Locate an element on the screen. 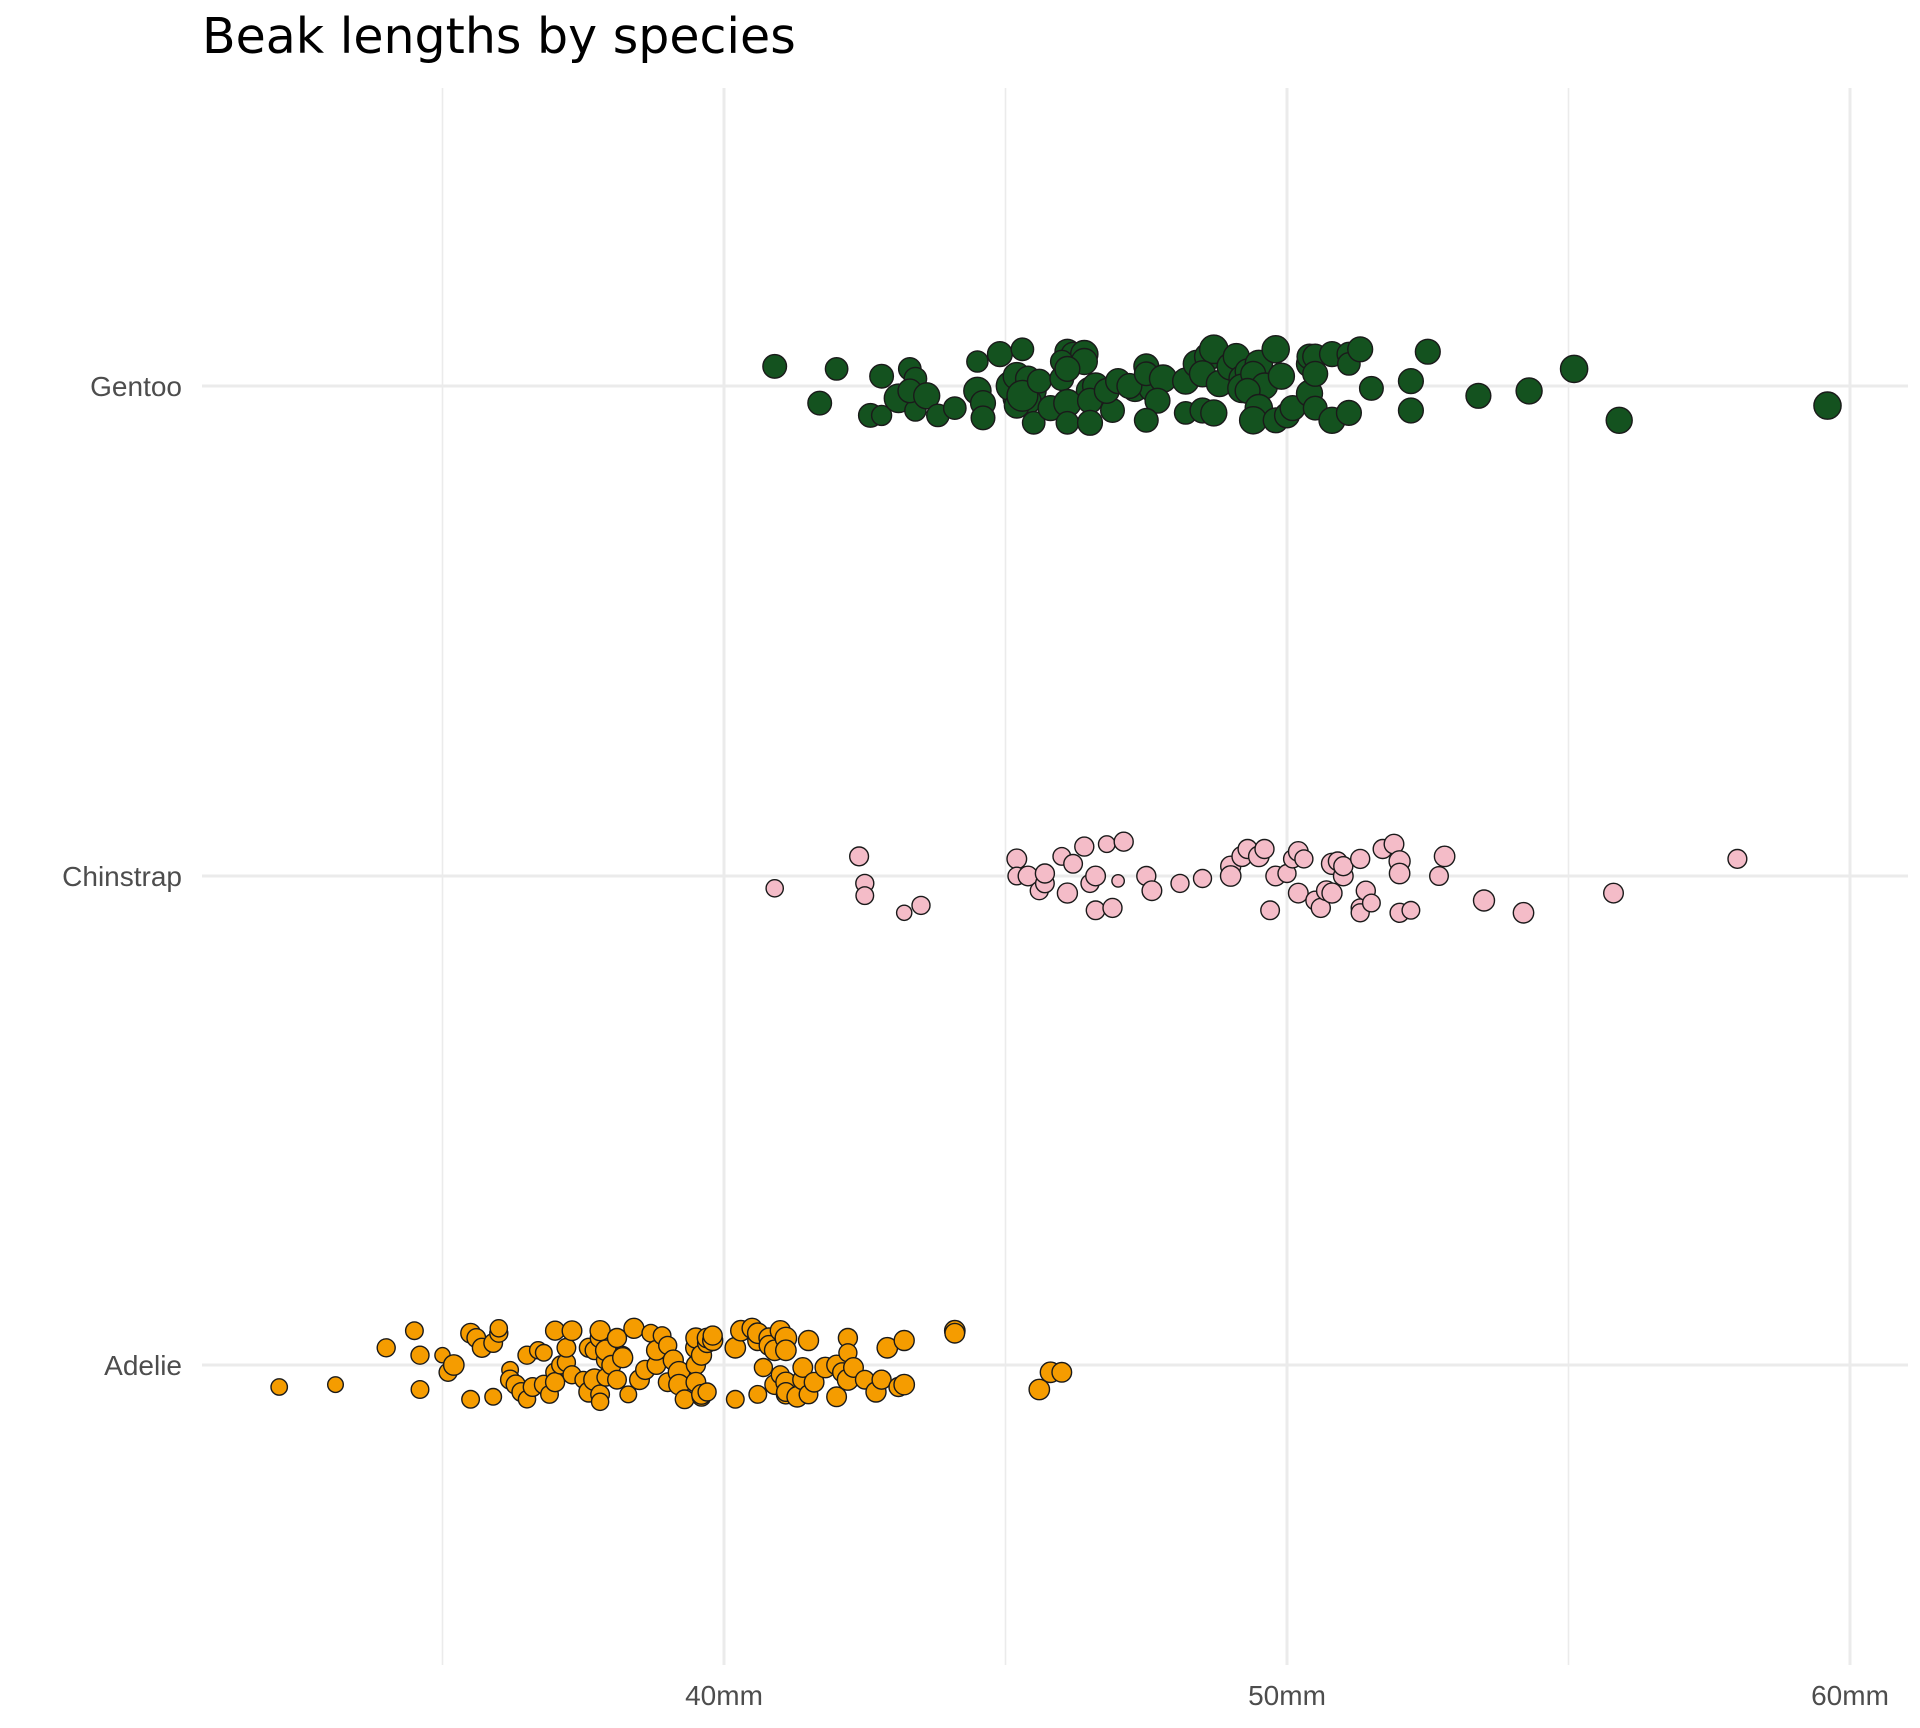  x-tick-label: 50mm is located at coordinates (1287, 1695).